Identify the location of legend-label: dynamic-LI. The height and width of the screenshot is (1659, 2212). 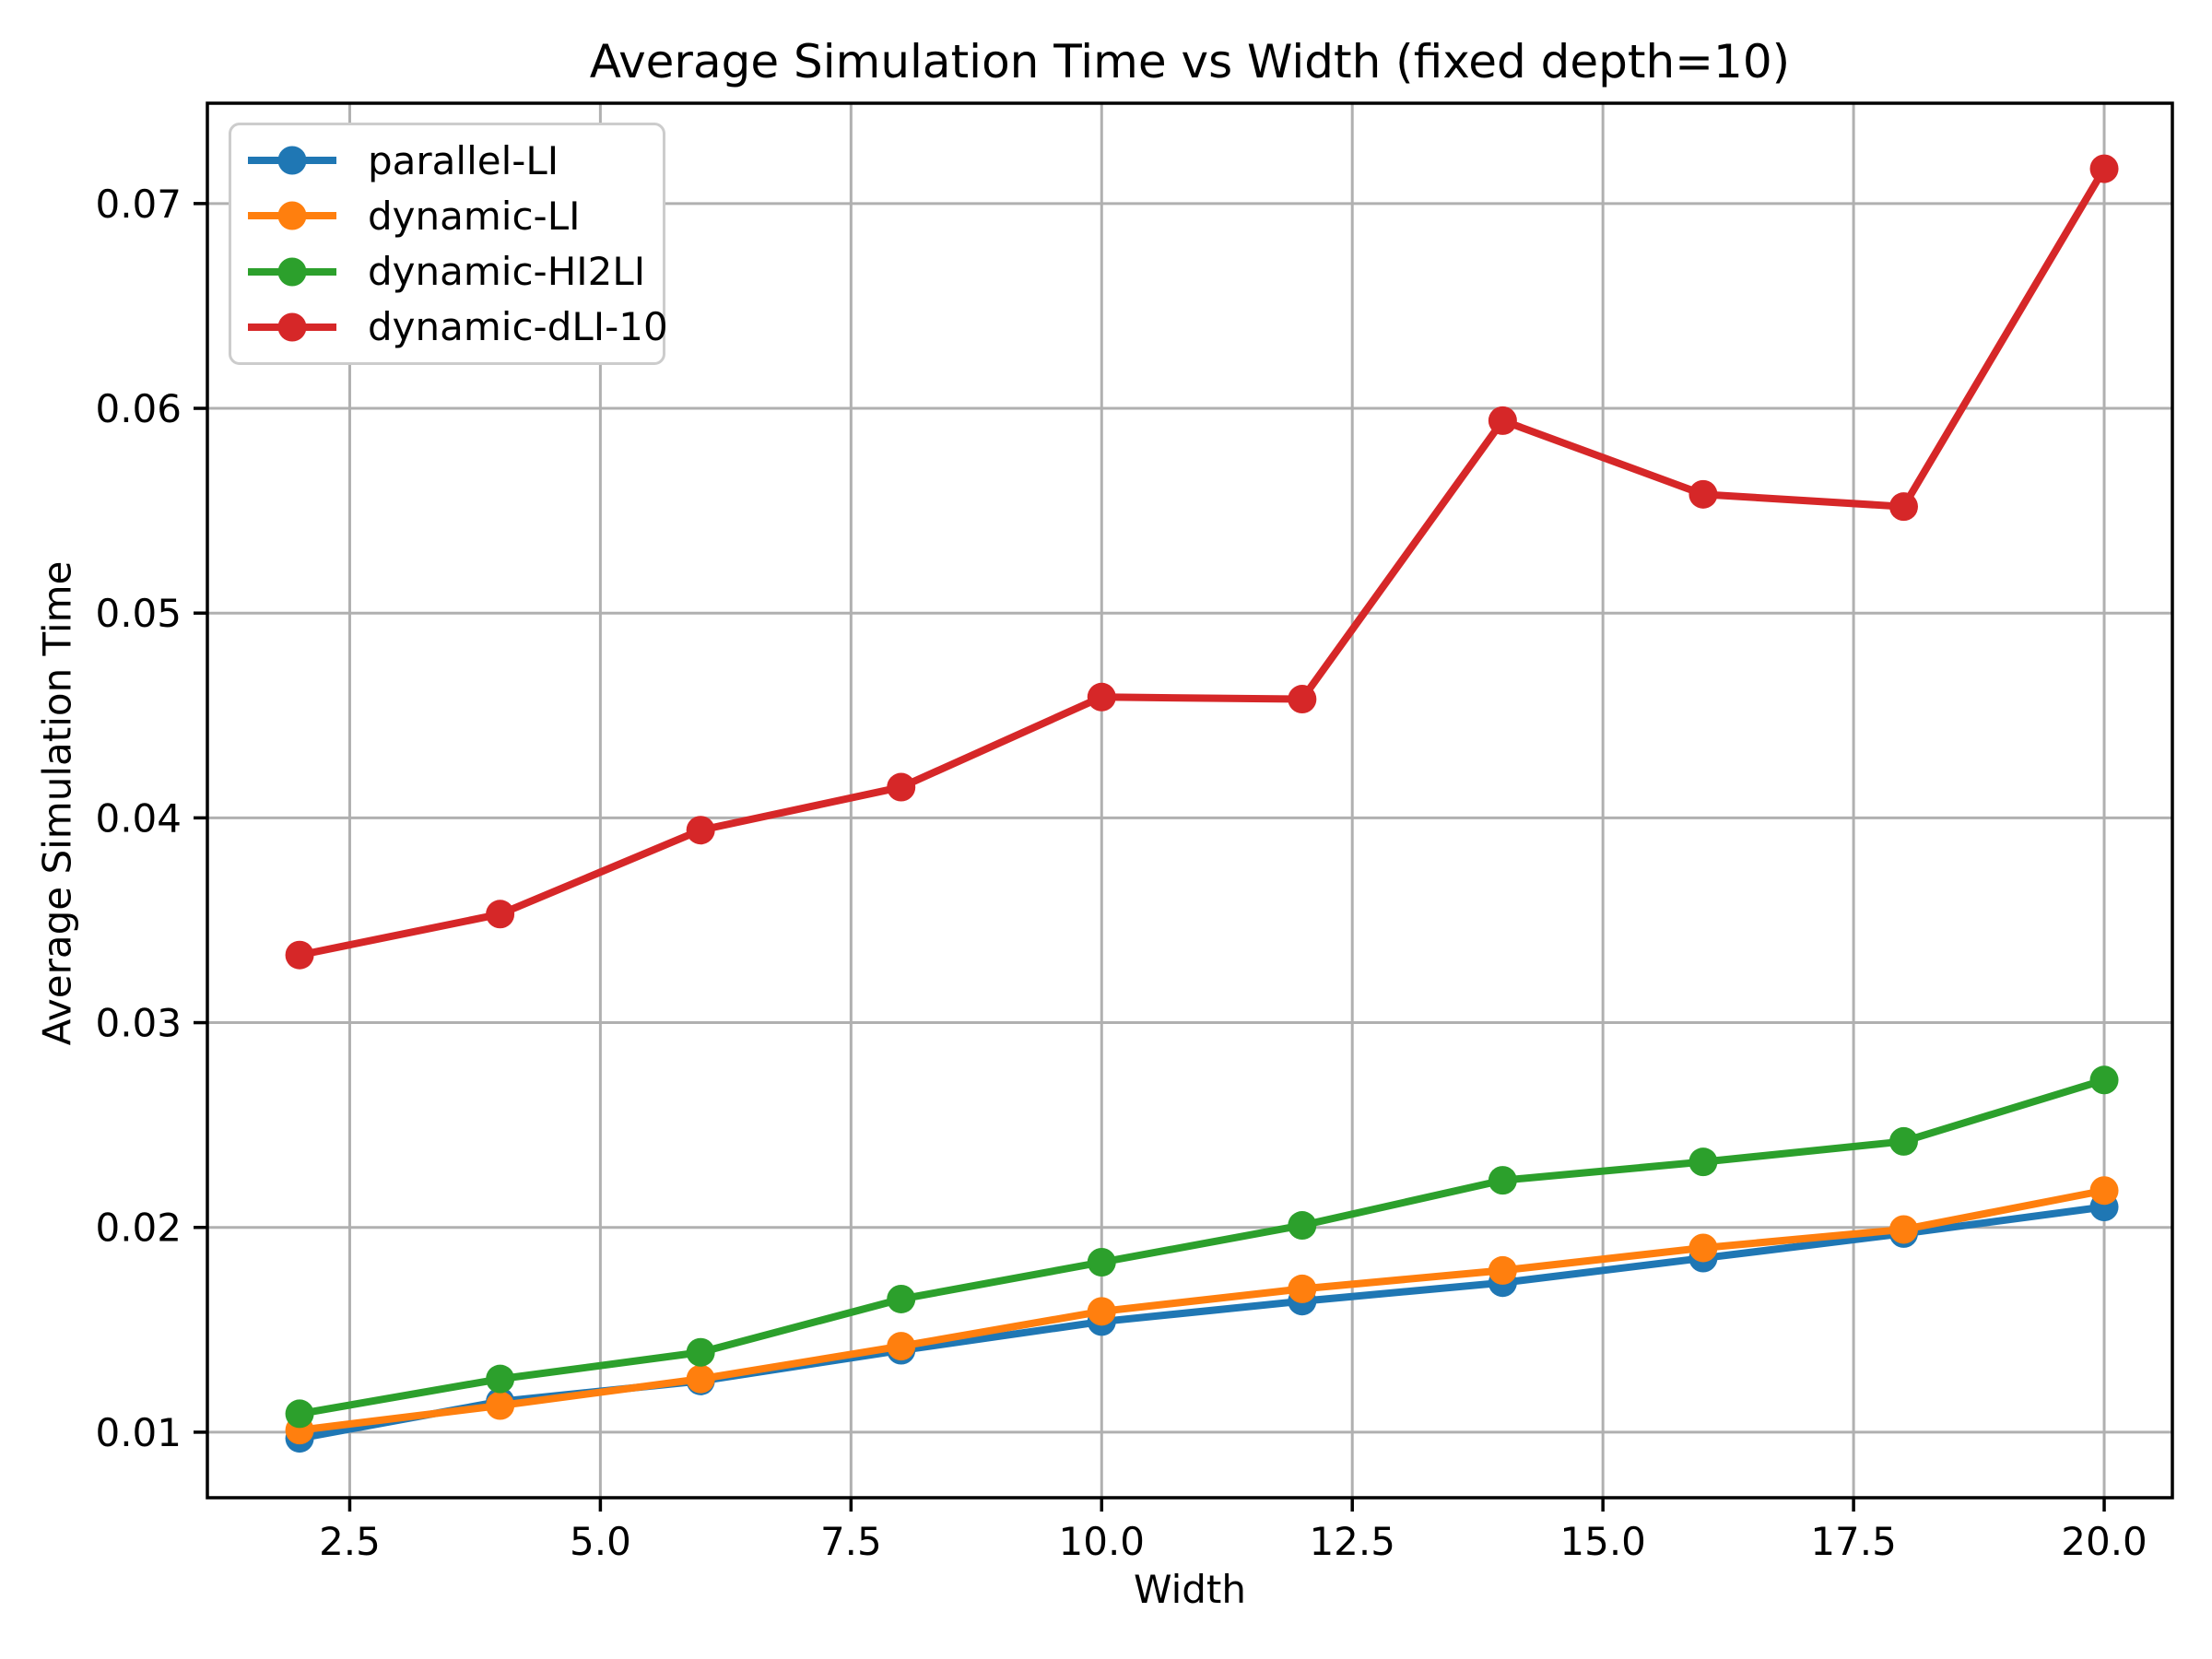
(474, 216).